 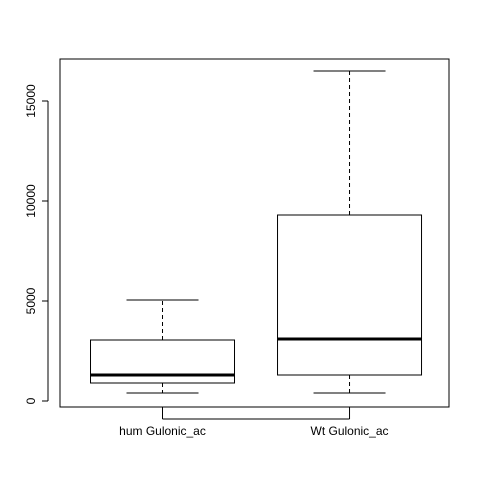 I want to click on y-tick-label: 0, so click(x=31, y=400).